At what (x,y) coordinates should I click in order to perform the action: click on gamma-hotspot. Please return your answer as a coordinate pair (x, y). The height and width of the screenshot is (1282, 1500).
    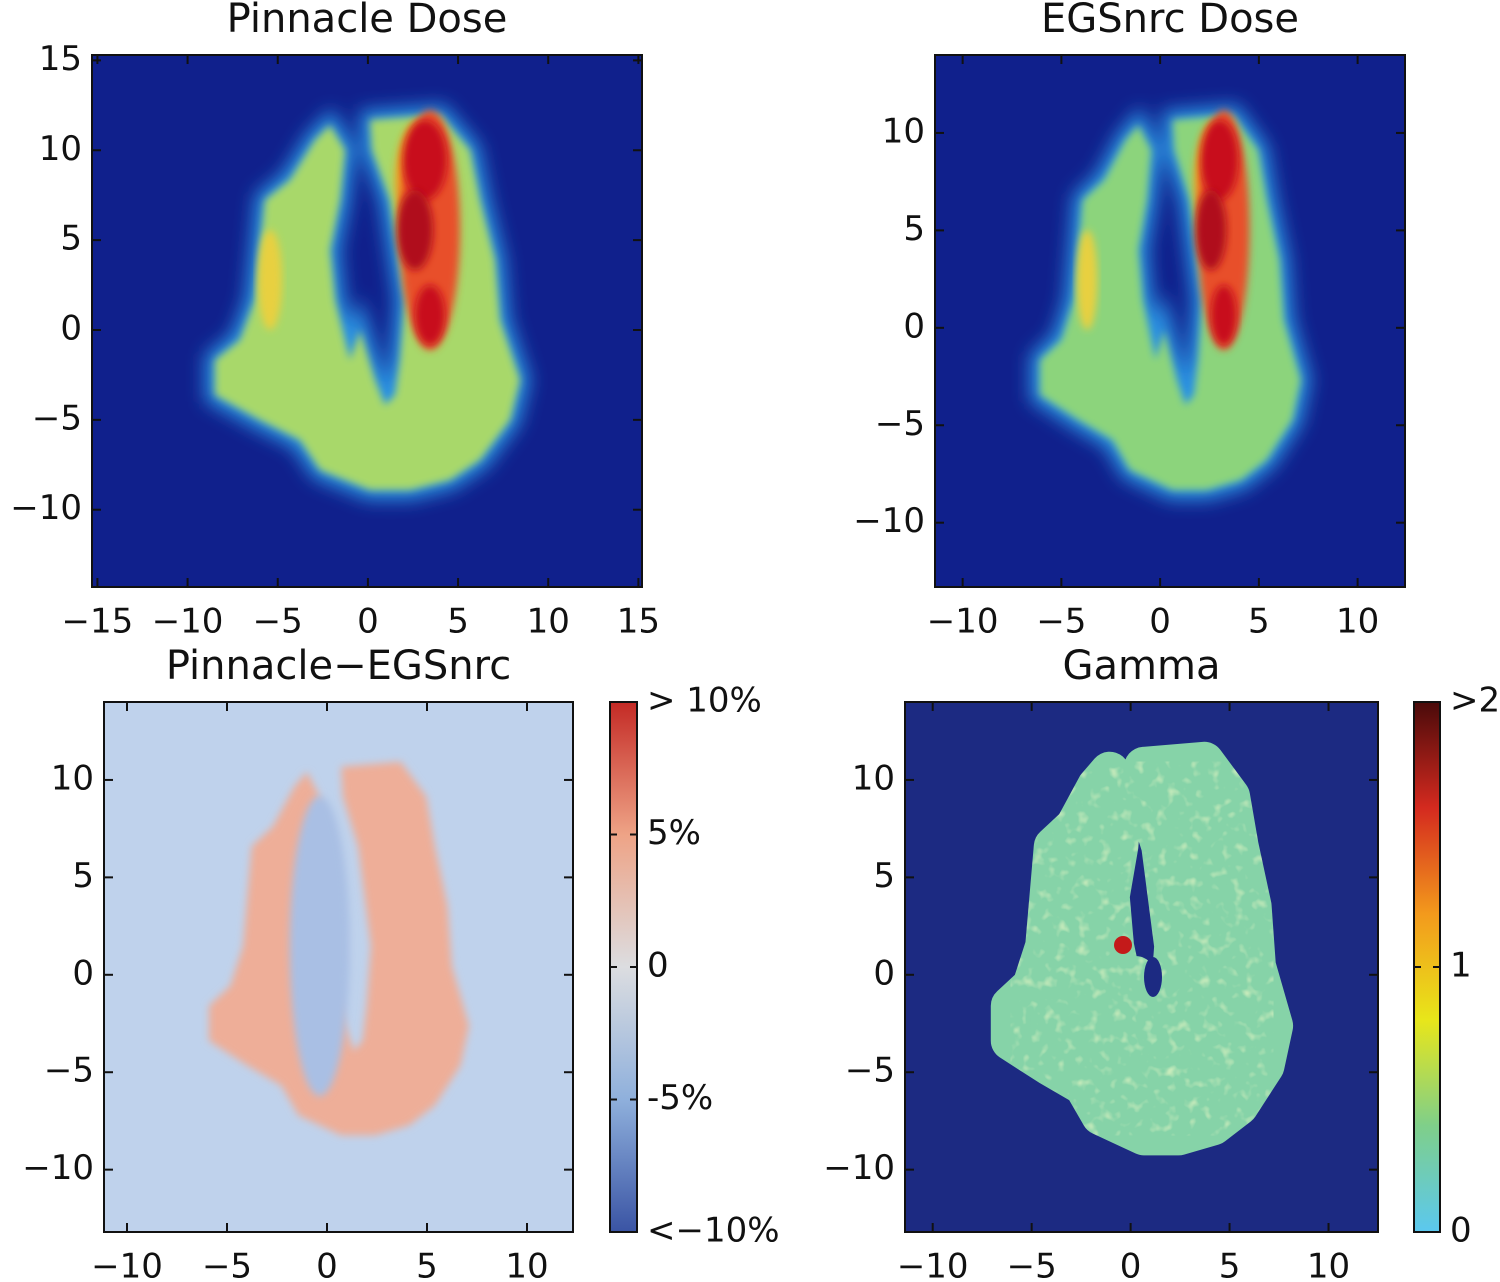
    Looking at the image, I should click on (1123, 945).